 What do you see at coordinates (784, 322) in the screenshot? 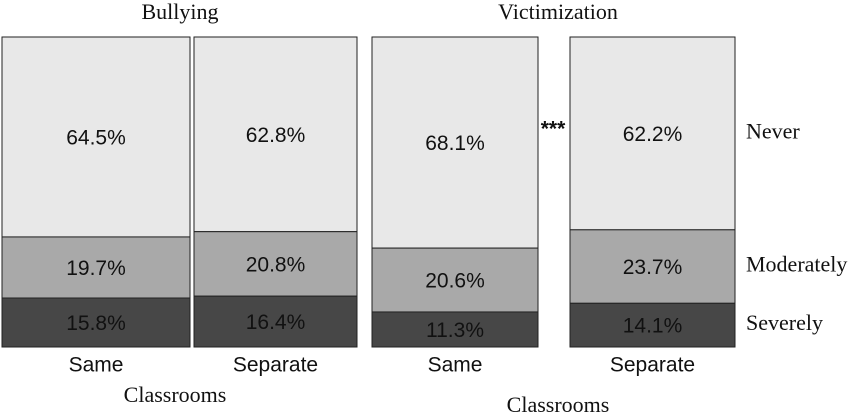
I see `legend-label: Severely` at bounding box center [784, 322].